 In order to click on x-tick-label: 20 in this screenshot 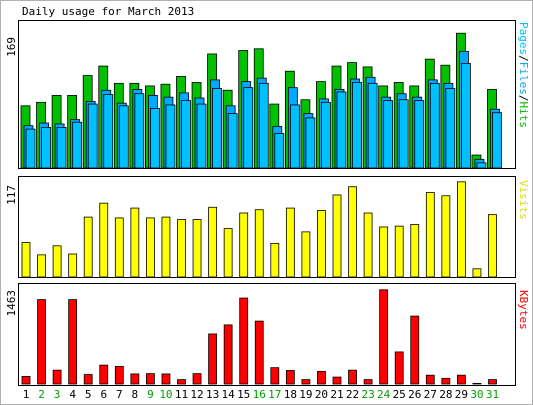, I will do `click(321, 394)`.